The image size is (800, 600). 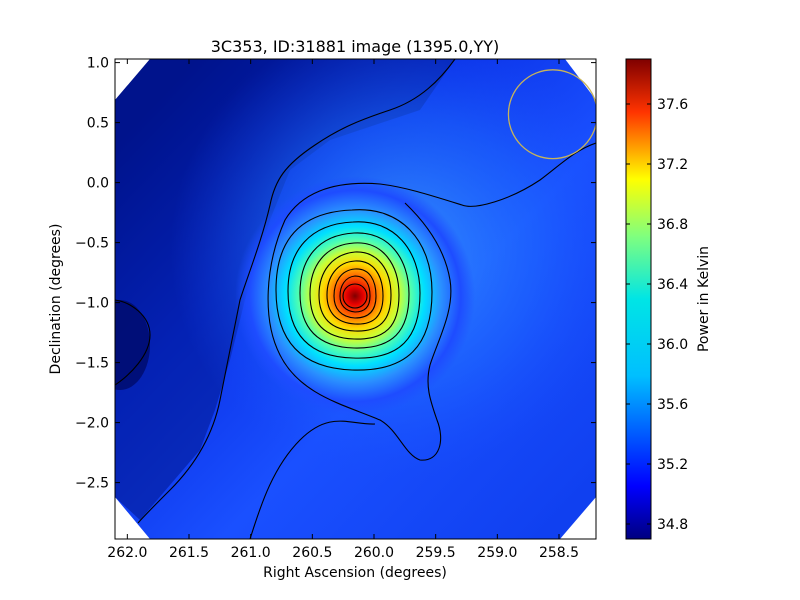 I want to click on y-tick-label: −2.0, so click(x=92, y=424).